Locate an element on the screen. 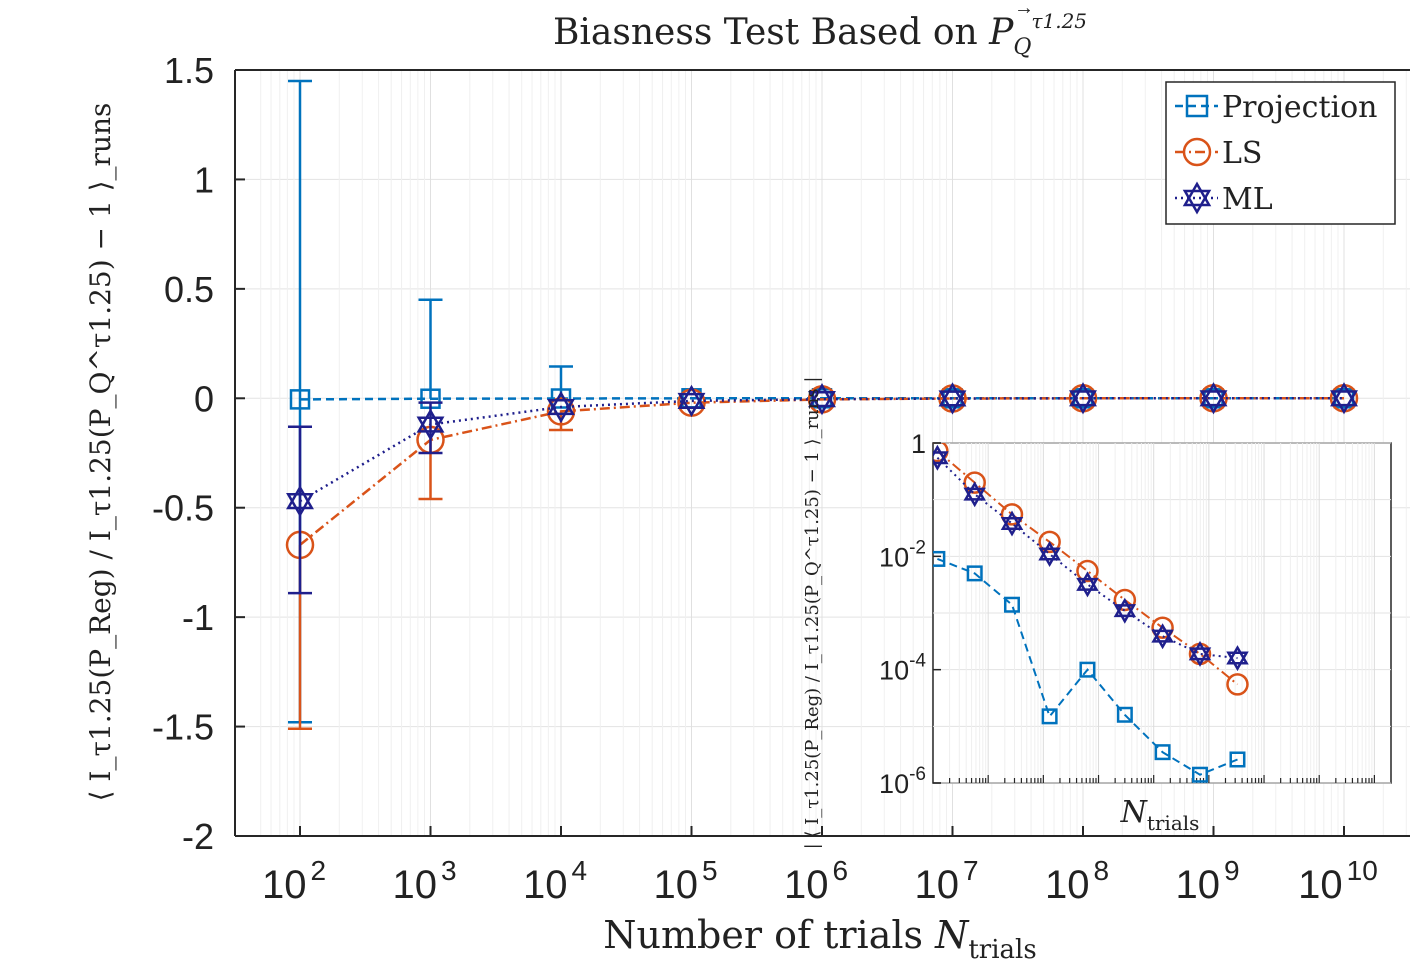  legend-entry-projection: Projection is located at coordinates (1276, 107).